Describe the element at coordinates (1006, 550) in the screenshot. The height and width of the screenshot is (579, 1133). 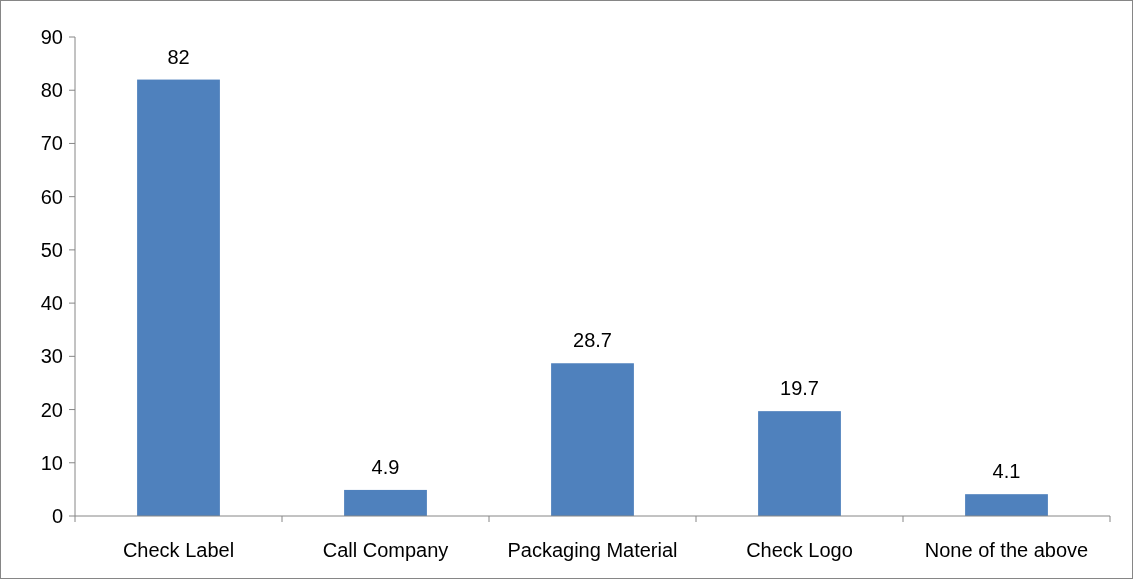
I see `x-tick-label: None of the above` at that location.